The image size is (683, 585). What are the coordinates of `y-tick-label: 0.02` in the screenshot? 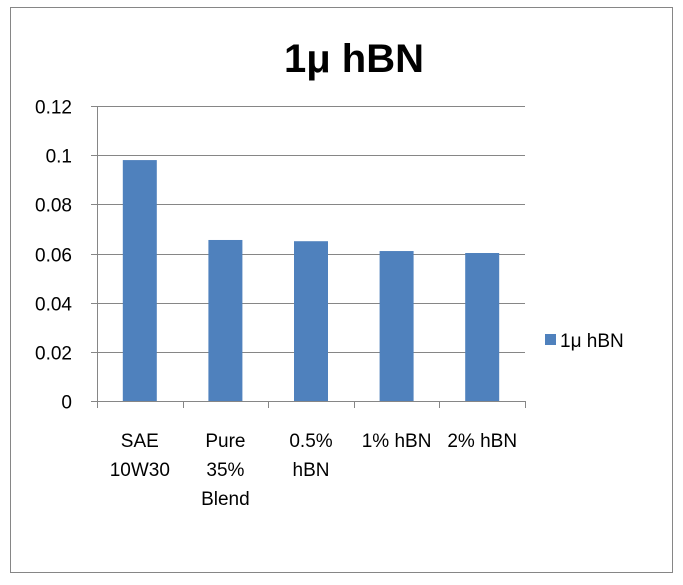 It's located at (53, 354).